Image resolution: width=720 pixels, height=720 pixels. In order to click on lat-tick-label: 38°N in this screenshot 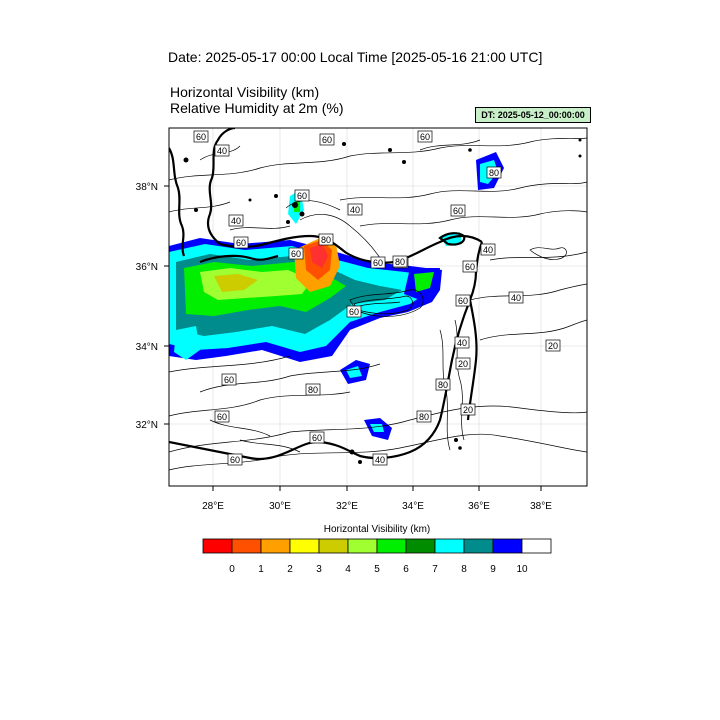, I will do `click(147, 187)`.